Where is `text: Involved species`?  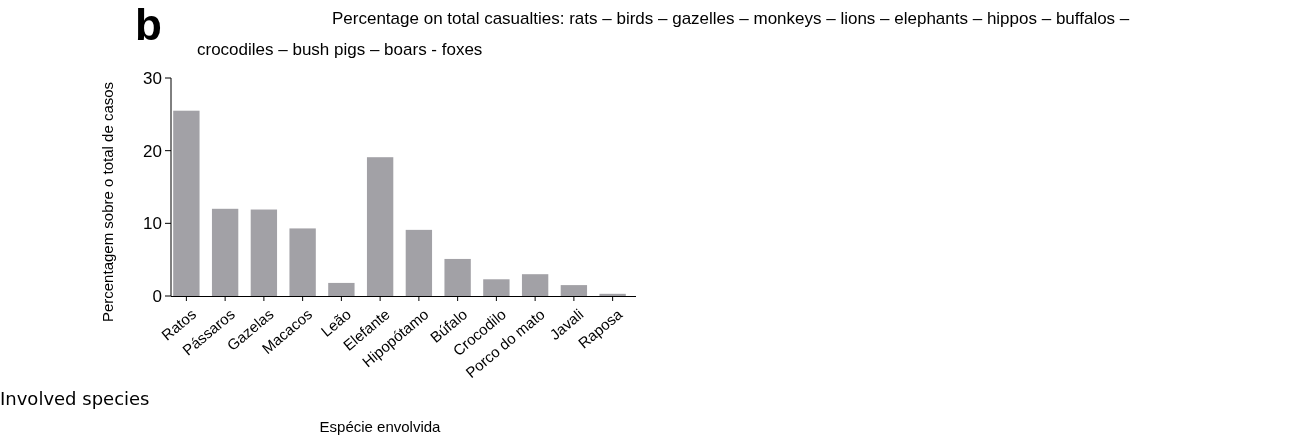
text: Involved species is located at coordinates (75, 398).